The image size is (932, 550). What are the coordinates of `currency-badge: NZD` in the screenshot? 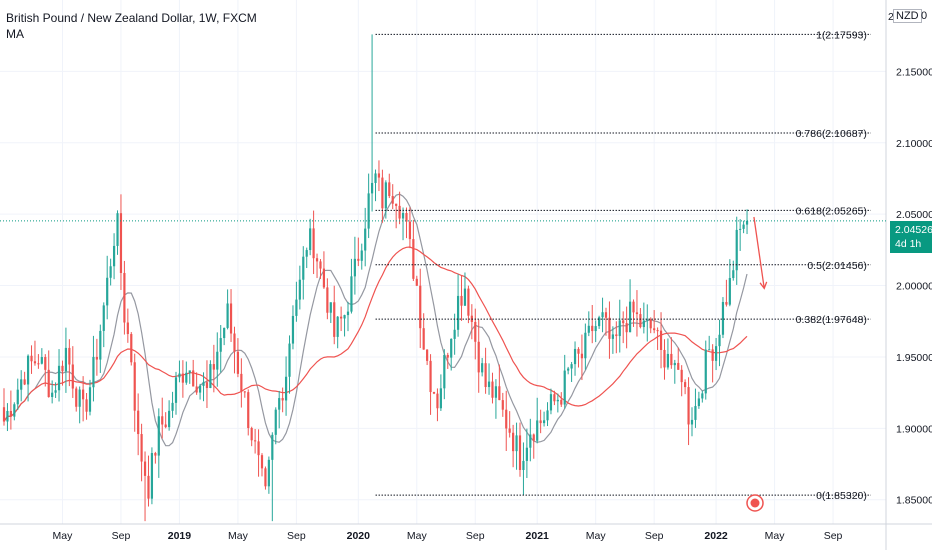 It's located at (907, 16).